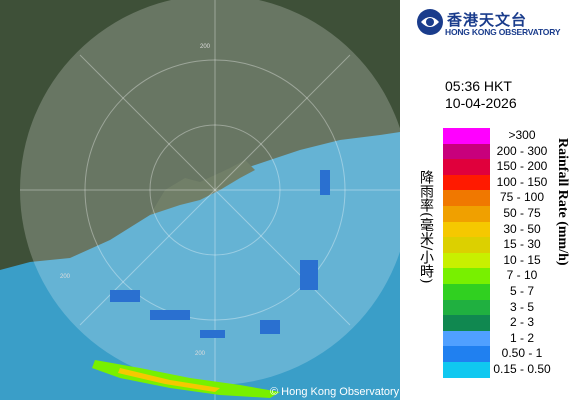 The height and width of the screenshot is (400, 577). Describe the element at coordinates (430, 22) in the screenshot. I see `logo-icon` at that location.